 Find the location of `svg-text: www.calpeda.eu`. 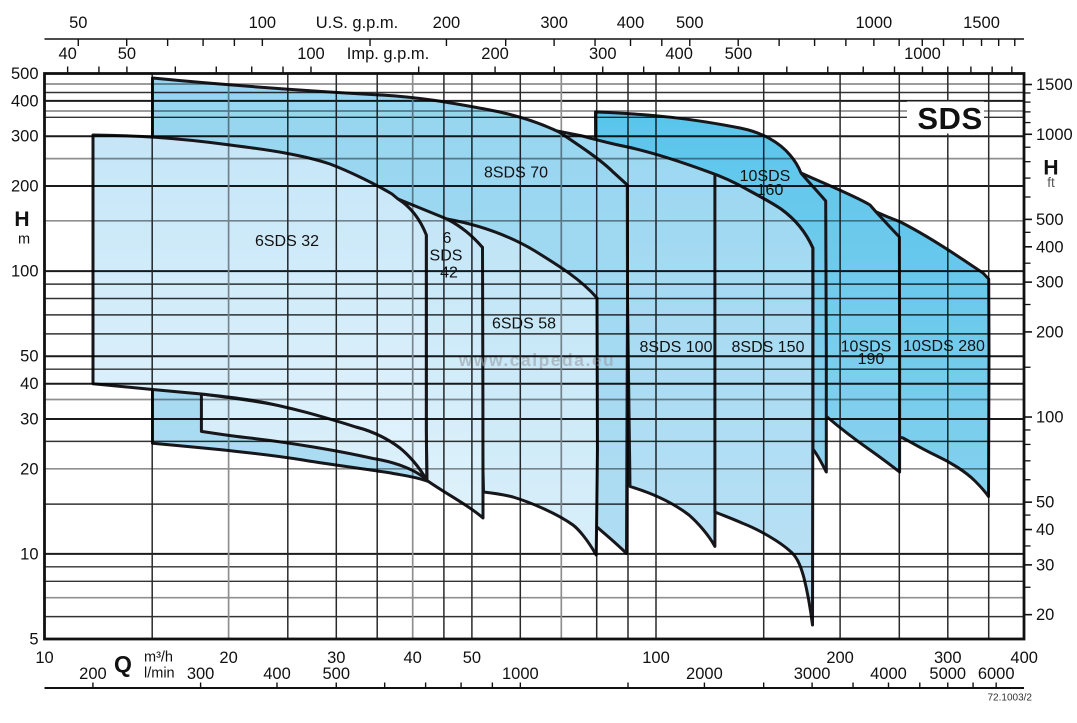

svg-text: www.calpeda.eu is located at coordinates (537, 360).